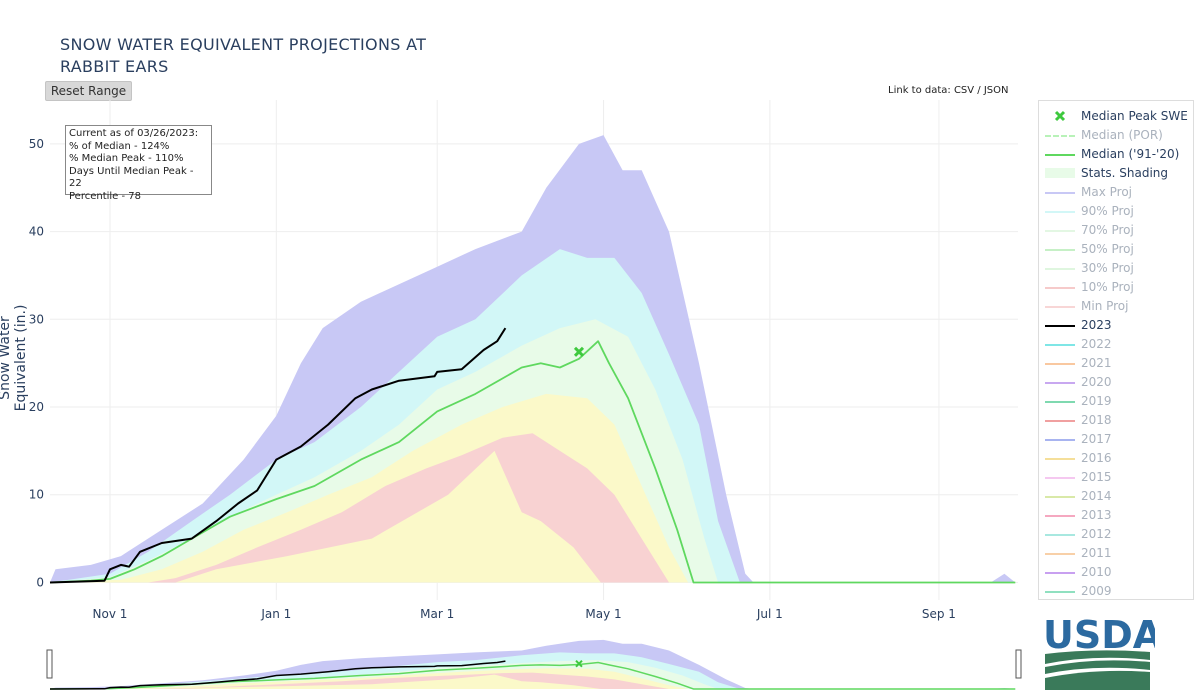  Describe the element at coordinates (1134, 116) in the screenshot. I see `legend-label: Median Peak SWE` at that location.